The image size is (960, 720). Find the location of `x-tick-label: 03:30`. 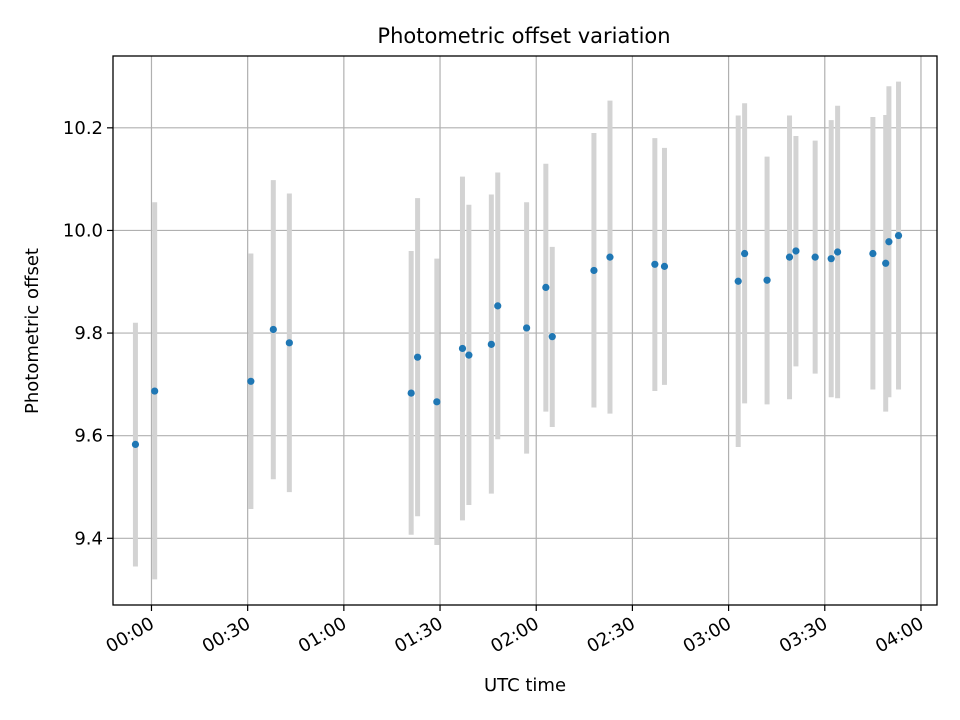

x-tick-label: 03:30 is located at coordinates (803, 635).